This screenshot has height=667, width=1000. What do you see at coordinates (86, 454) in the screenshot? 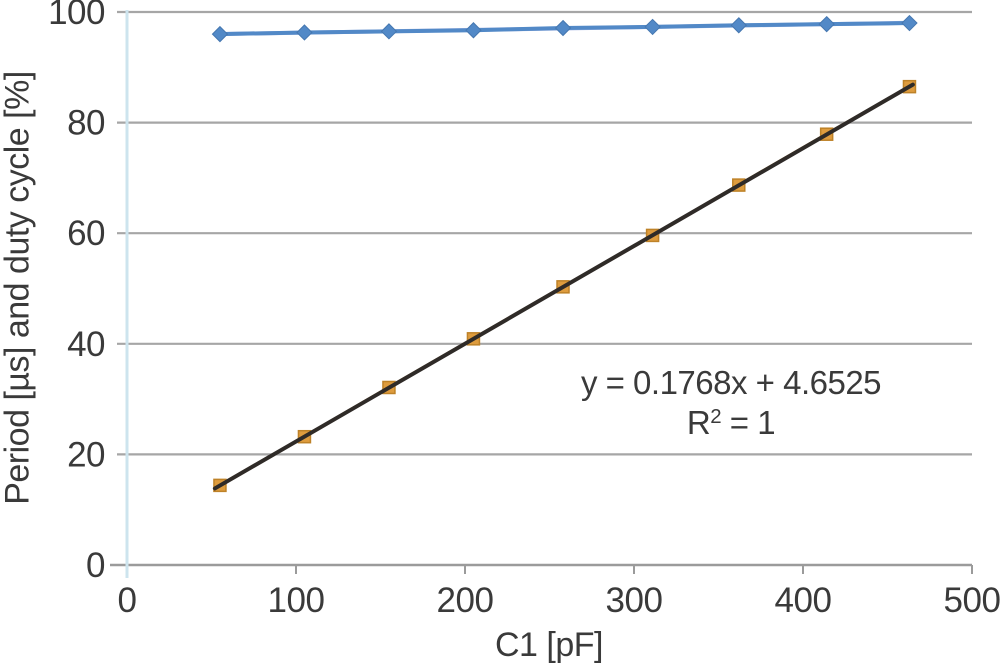
I see `y-tick-label: 20` at bounding box center [86, 454].